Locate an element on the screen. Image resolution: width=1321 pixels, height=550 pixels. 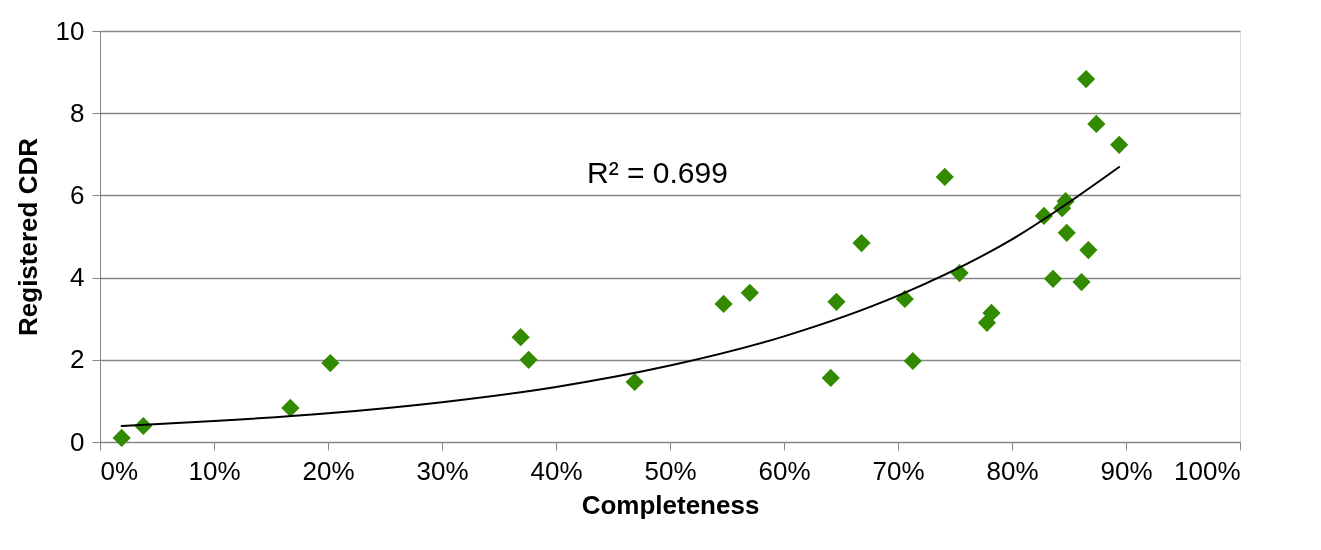
x-tick-label: 50% is located at coordinates (670, 470).